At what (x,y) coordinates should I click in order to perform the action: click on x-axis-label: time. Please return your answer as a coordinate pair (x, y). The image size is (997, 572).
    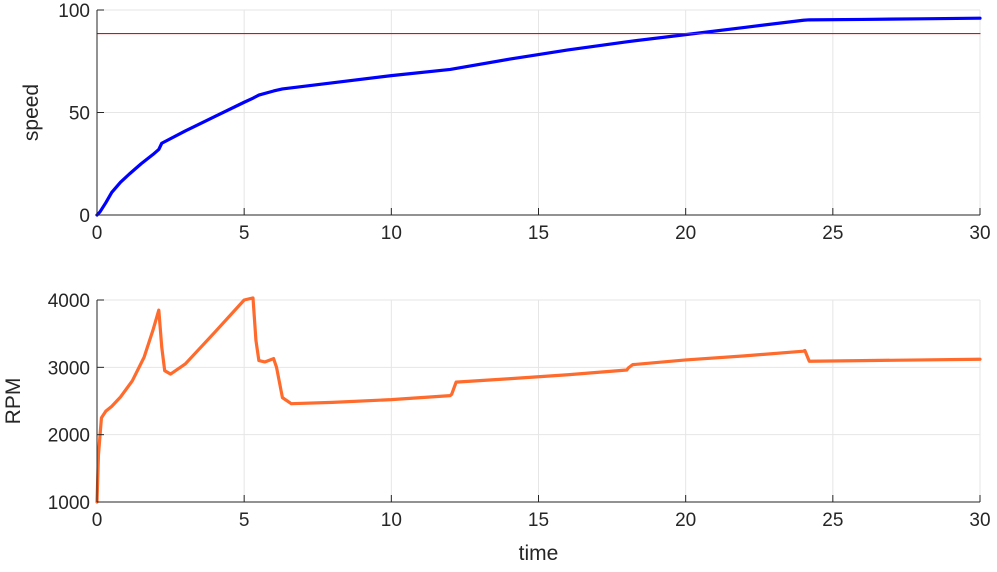
    Looking at the image, I should click on (539, 553).